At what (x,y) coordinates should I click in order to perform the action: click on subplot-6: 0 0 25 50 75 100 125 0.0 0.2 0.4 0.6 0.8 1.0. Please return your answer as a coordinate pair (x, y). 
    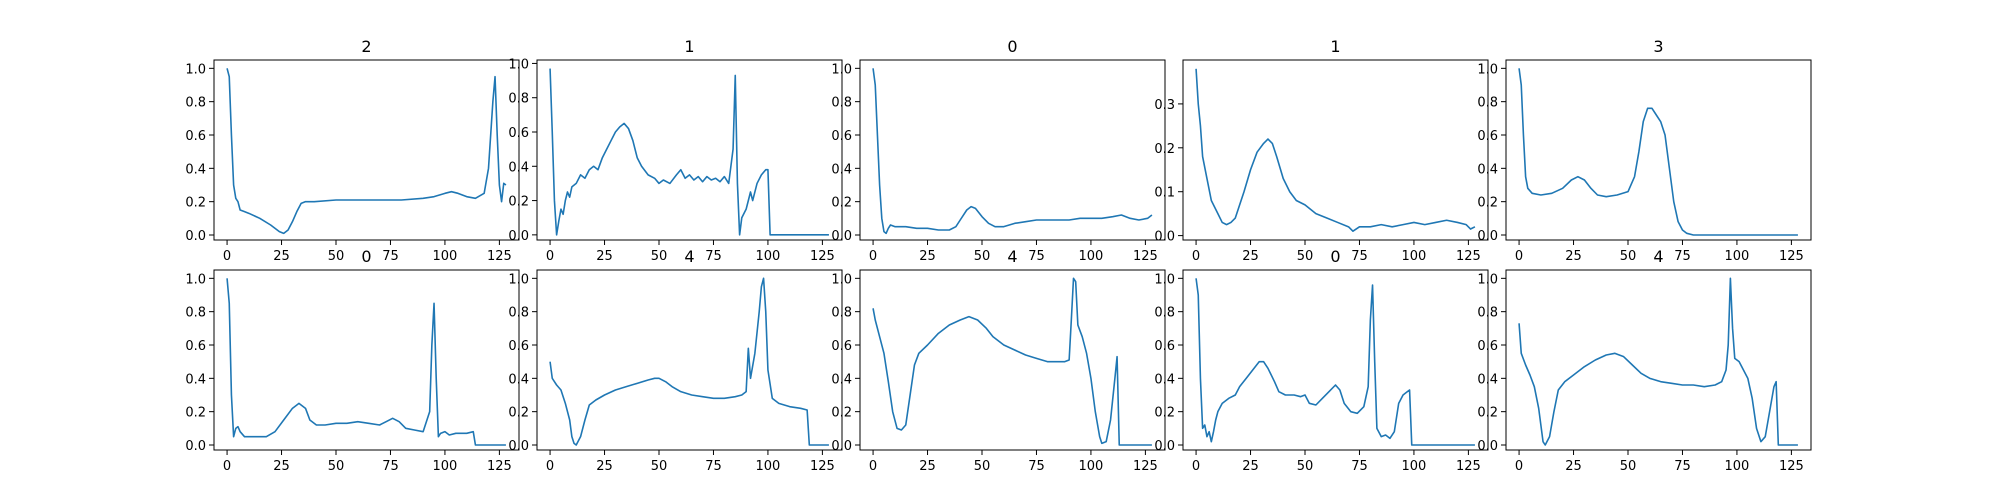
    Looking at the image, I should click on (352, 360).